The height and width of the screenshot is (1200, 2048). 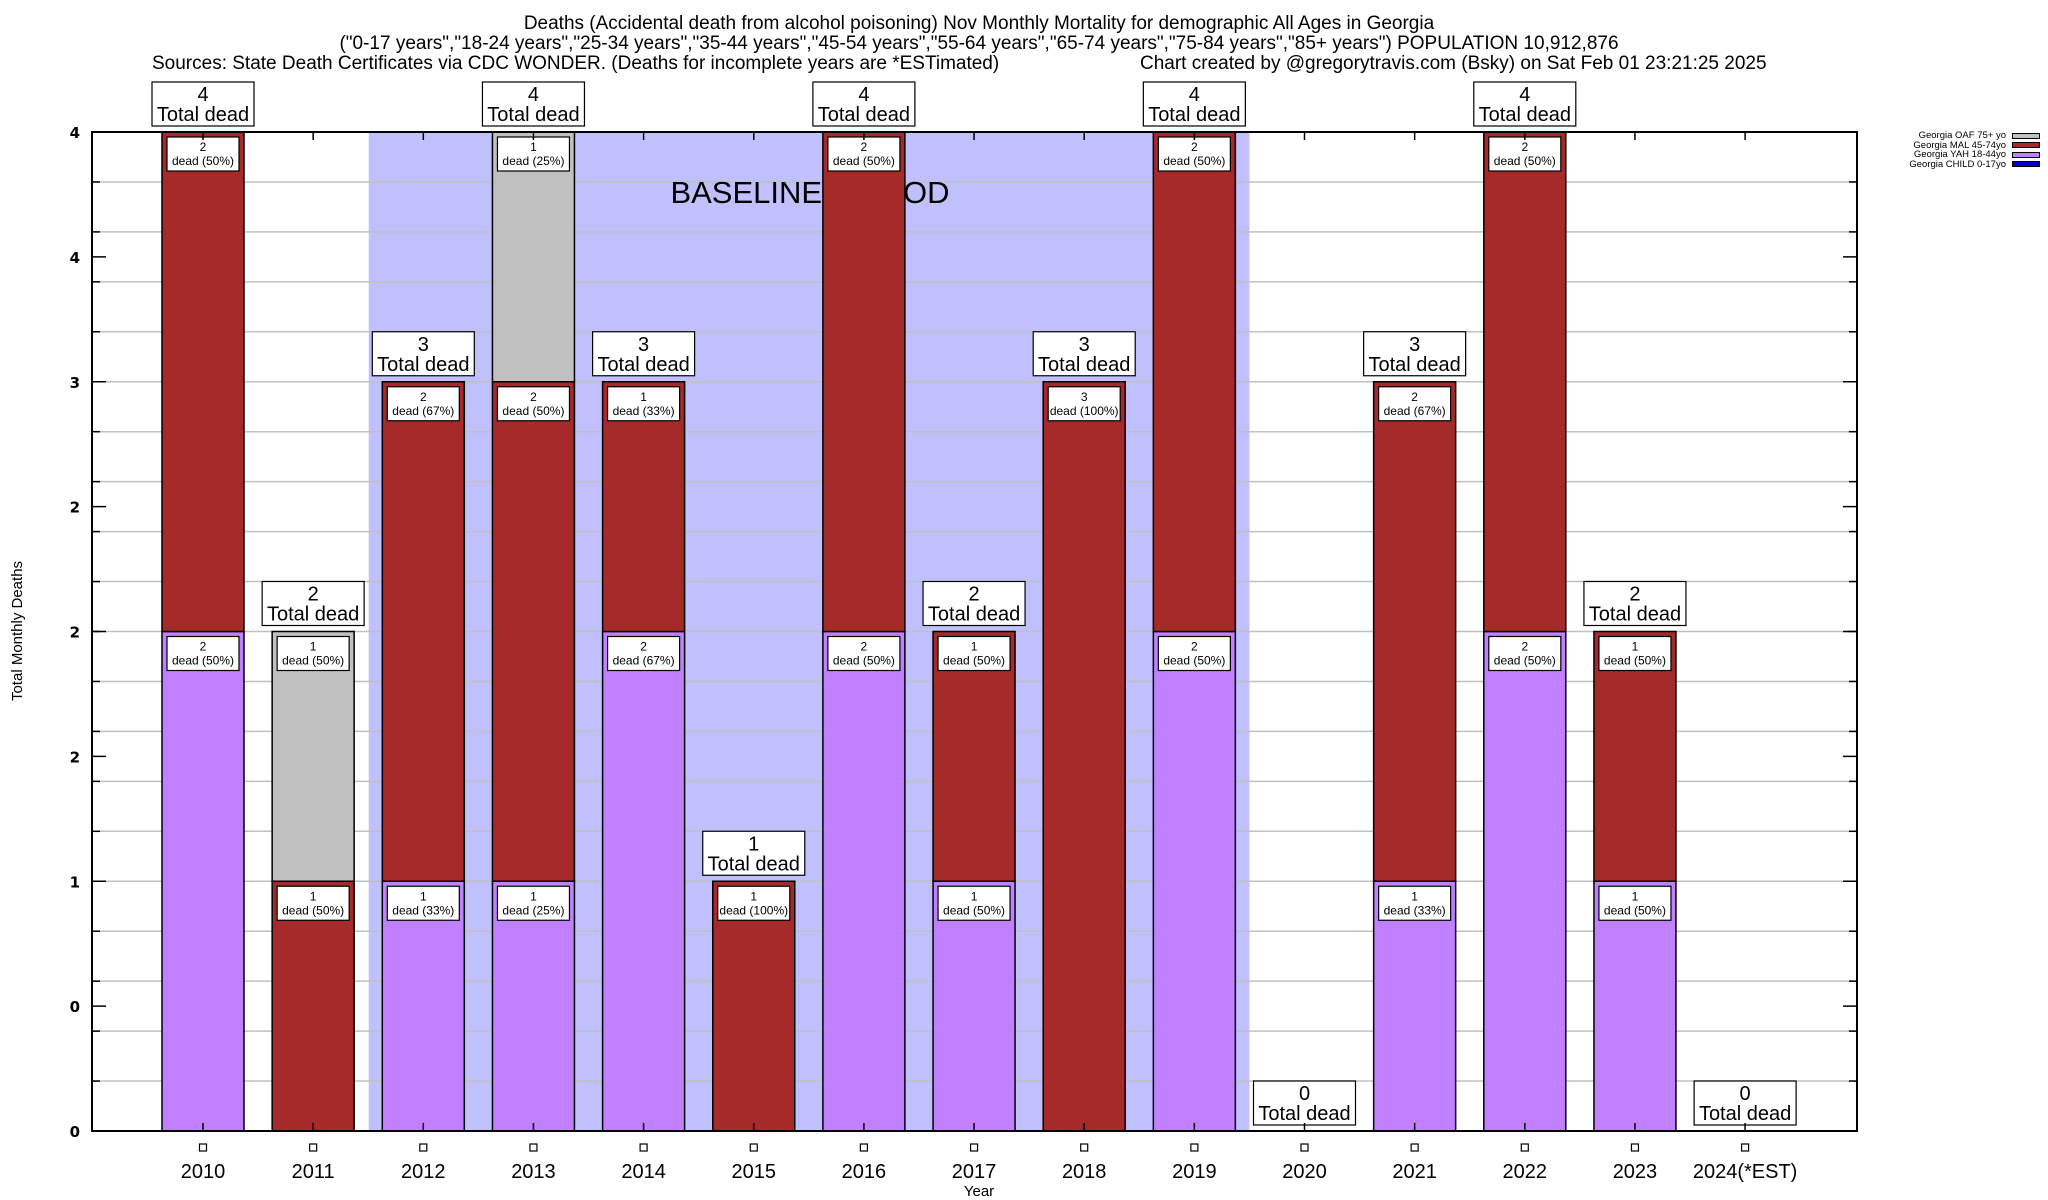 I want to click on legend-label: Georgia OAF 75+ yo, so click(x=1962, y=135).